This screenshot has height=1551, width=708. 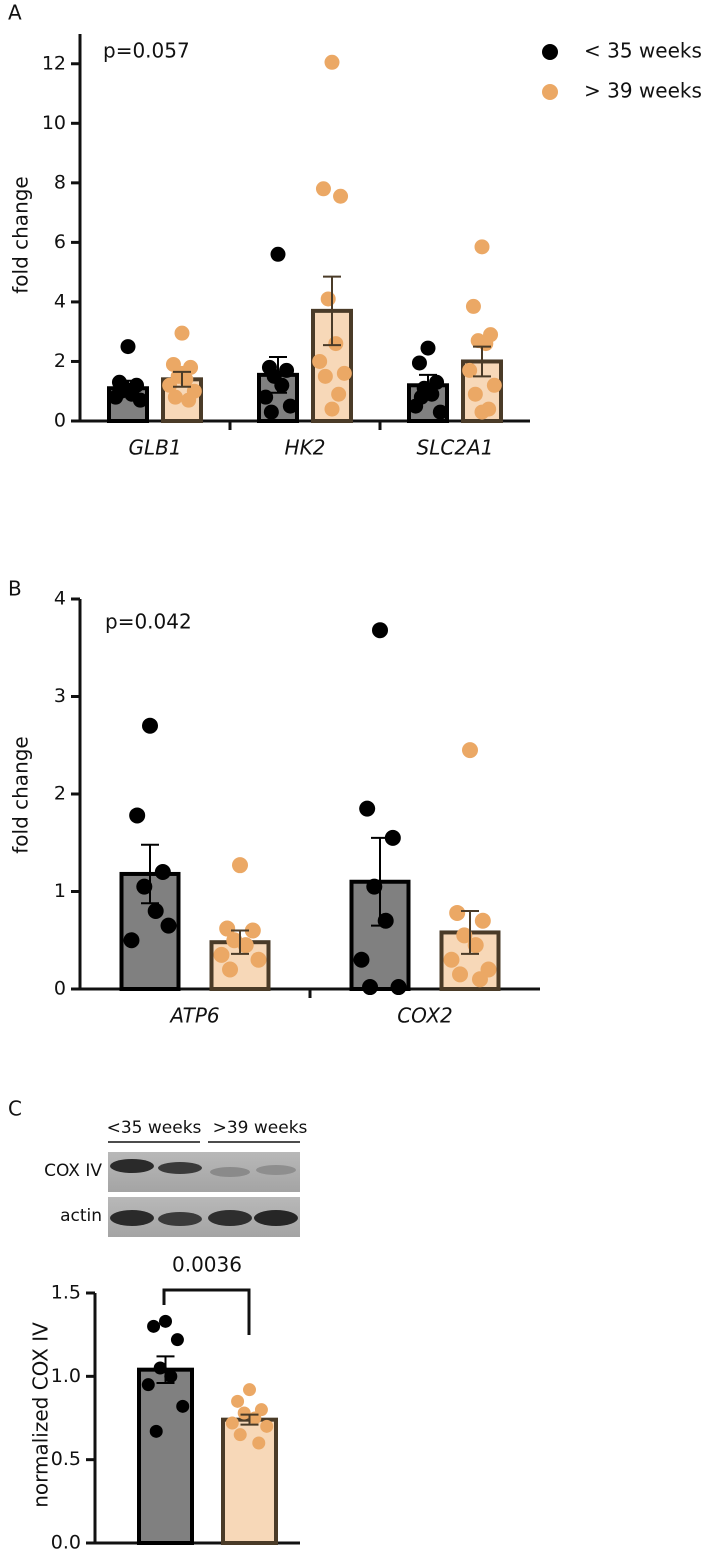 What do you see at coordinates (249, 1481) in the screenshot?
I see `bar` at bounding box center [249, 1481].